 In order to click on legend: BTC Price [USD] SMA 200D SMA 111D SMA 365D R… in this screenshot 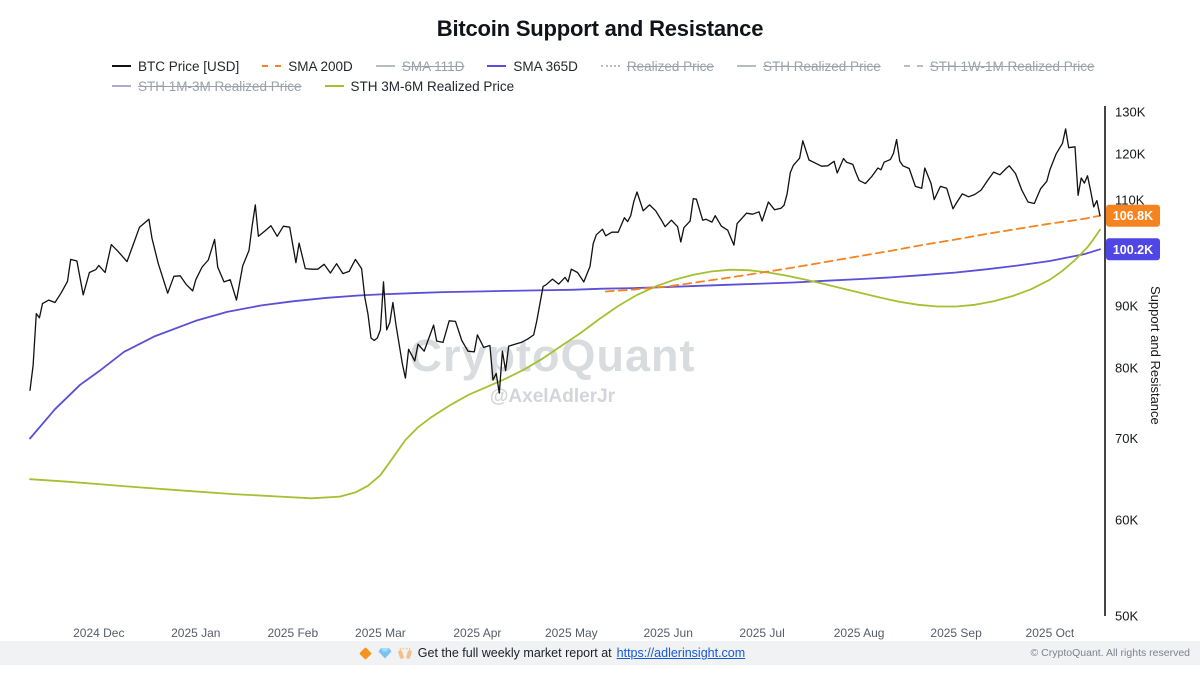, I will do `click(641, 76)`.